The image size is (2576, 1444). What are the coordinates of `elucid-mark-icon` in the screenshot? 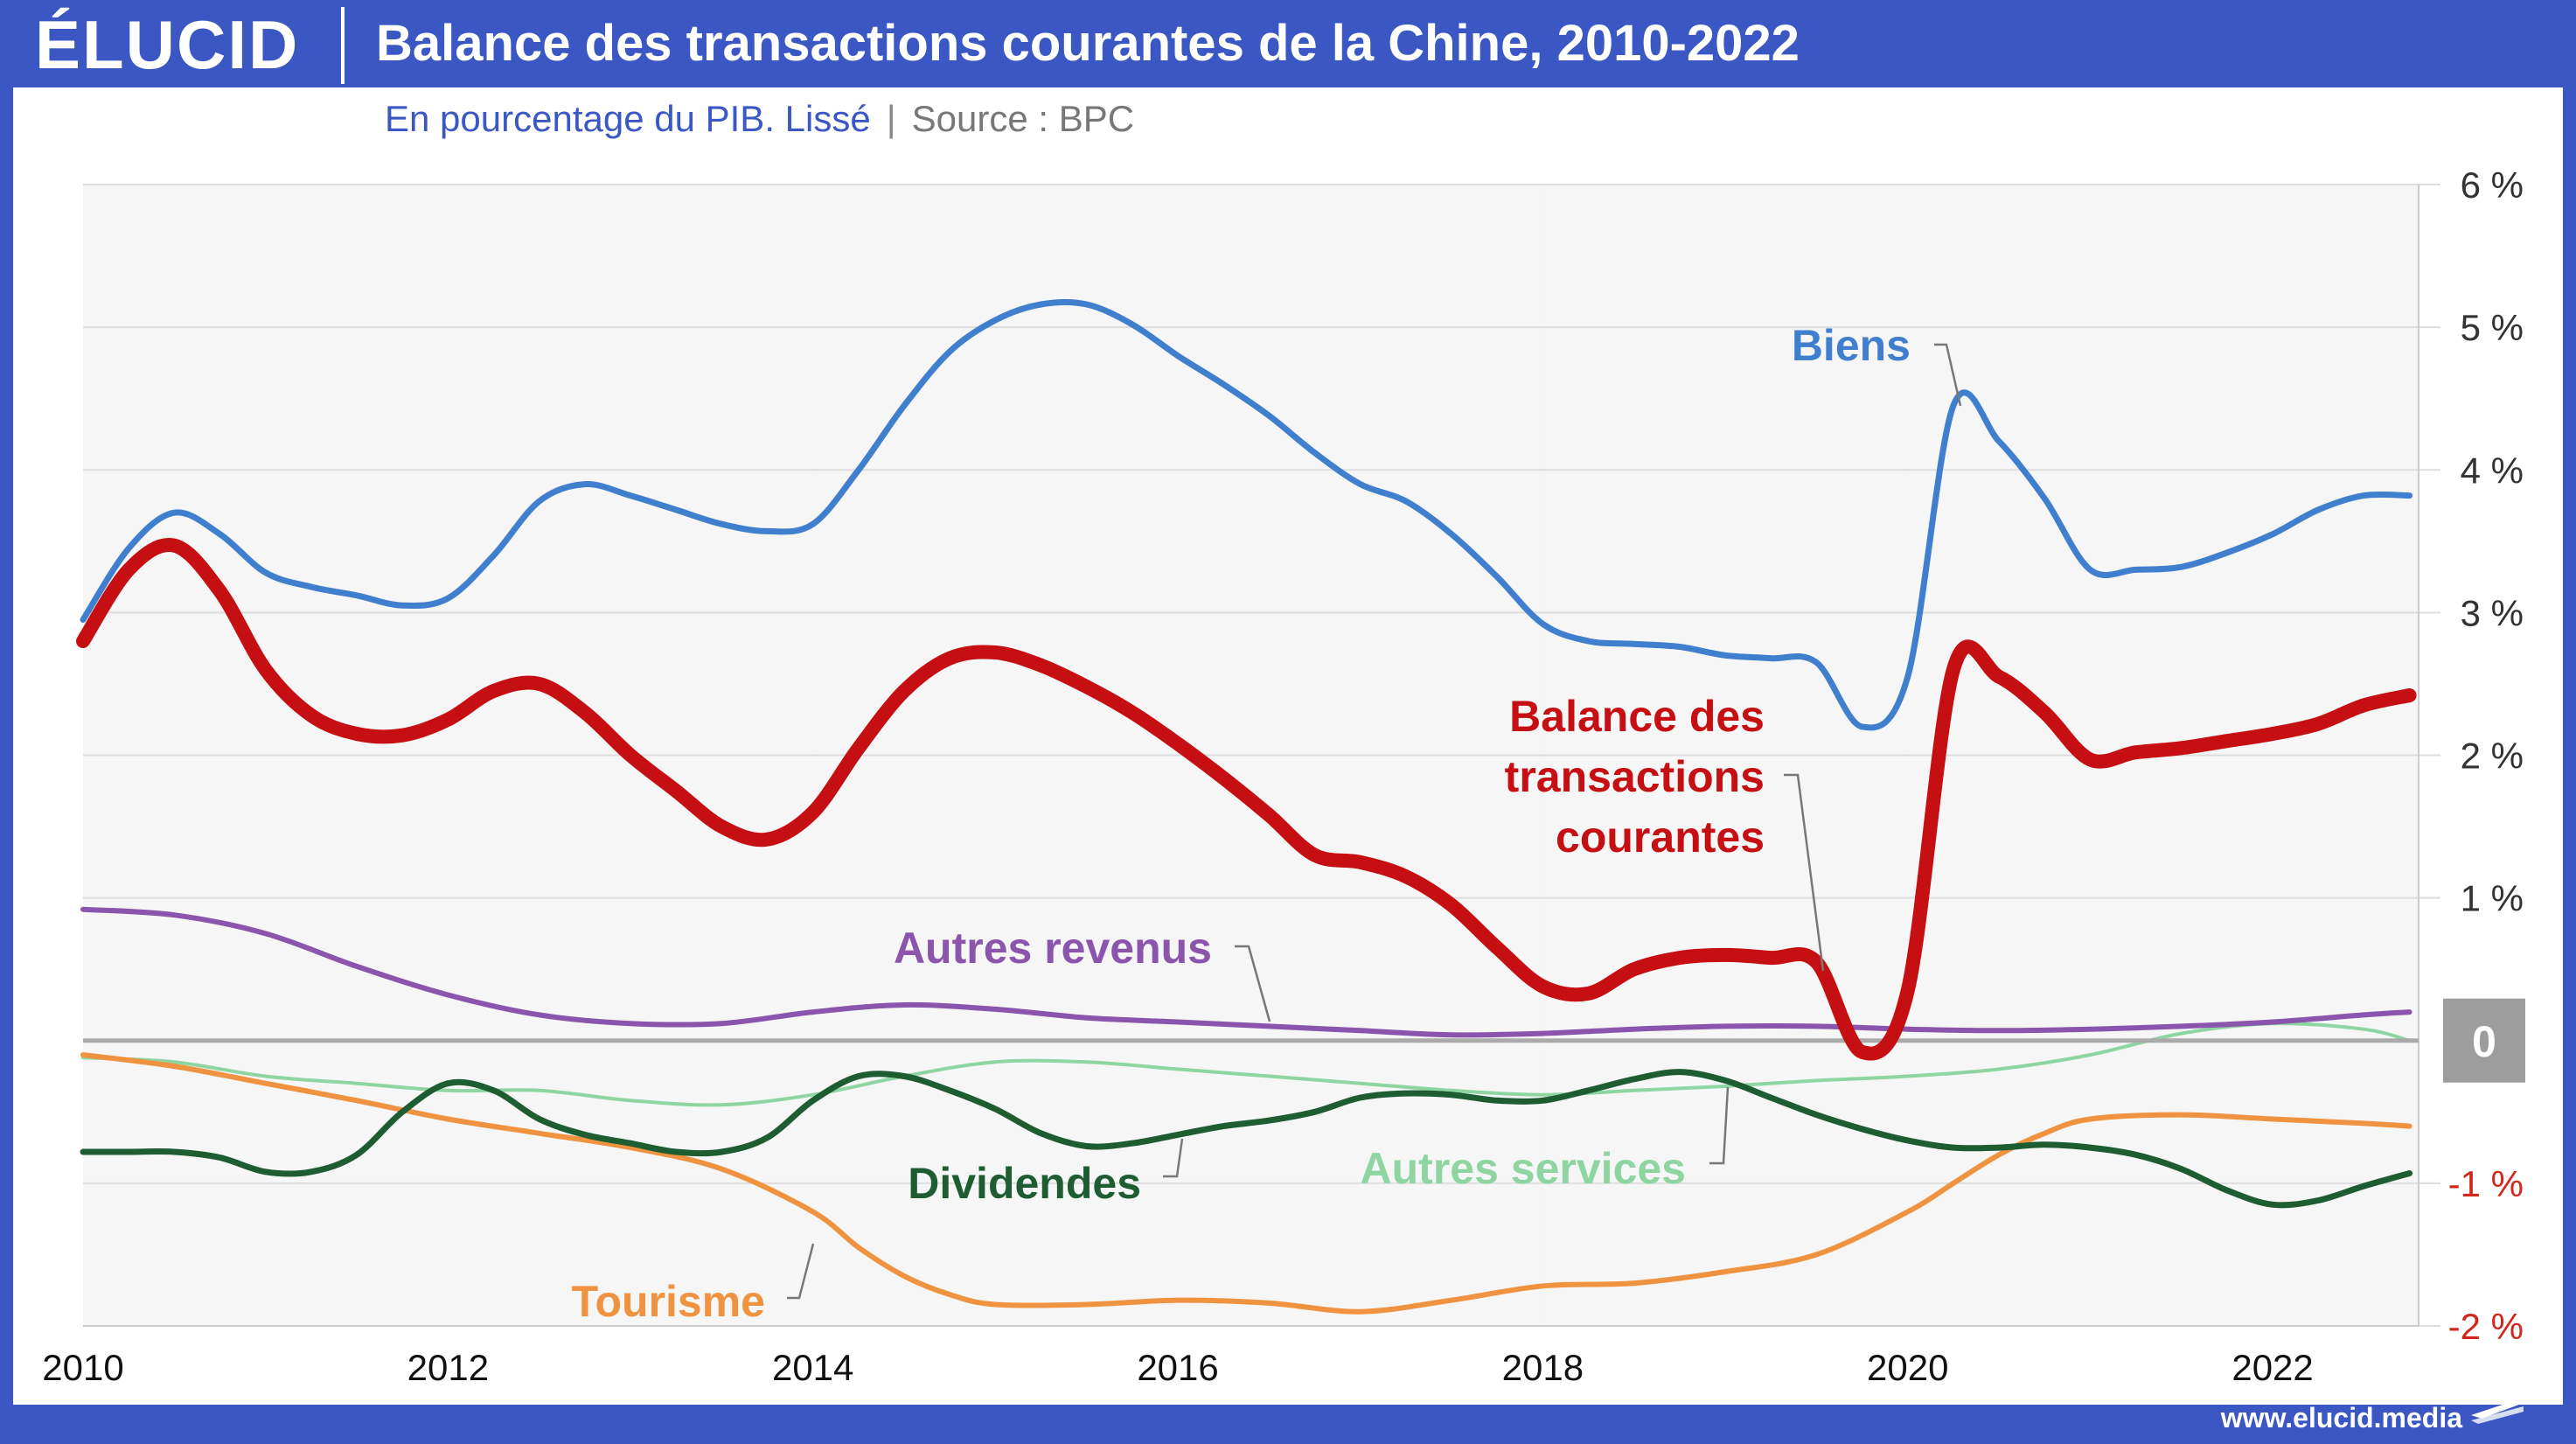 It's located at (2497, 1411).